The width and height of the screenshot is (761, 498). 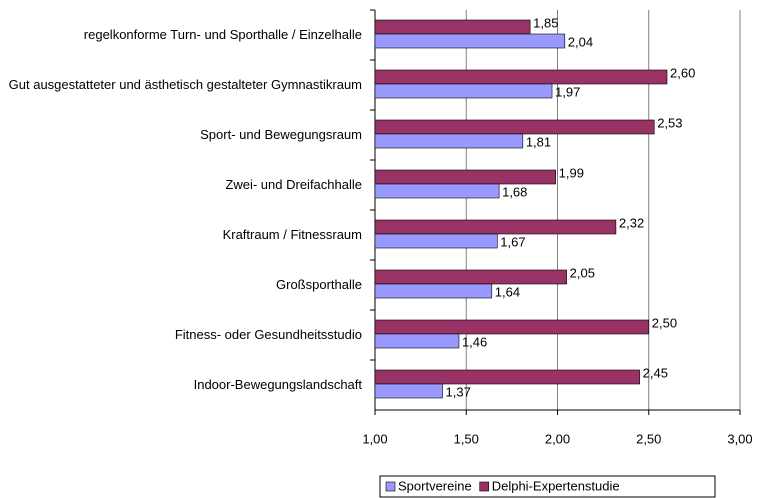 I want to click on value-label: 2,50, so click(x=664, y=322).